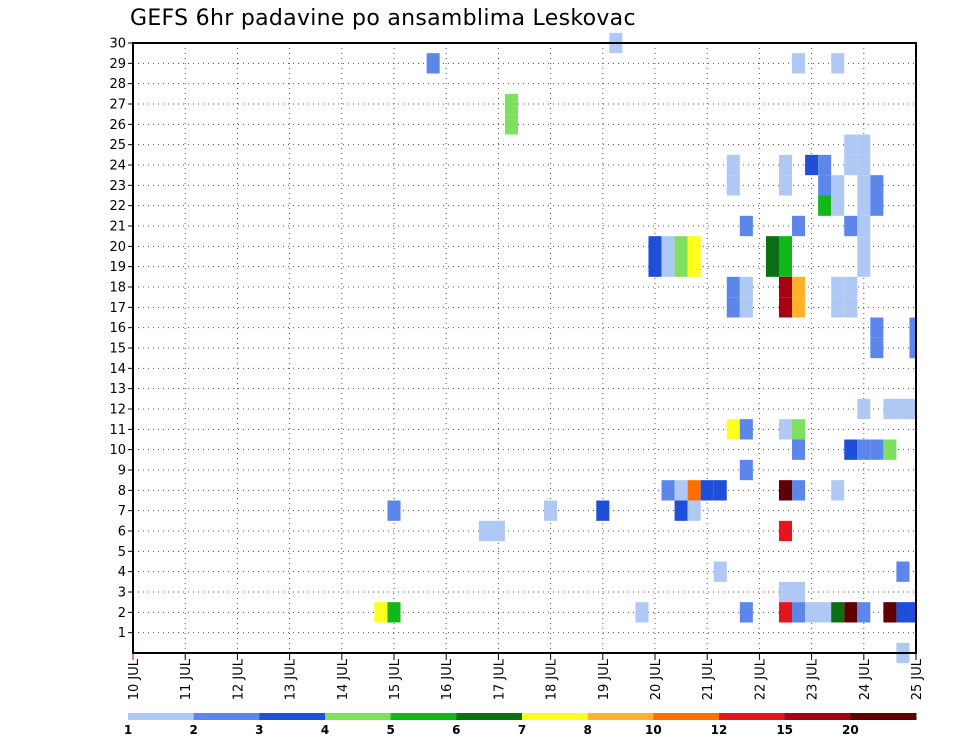 The image size is (960, 742). What do you see at coordinates (259, 730) in the screenshot?
I see `legend-label: 3` at bounding box center [259, 730].